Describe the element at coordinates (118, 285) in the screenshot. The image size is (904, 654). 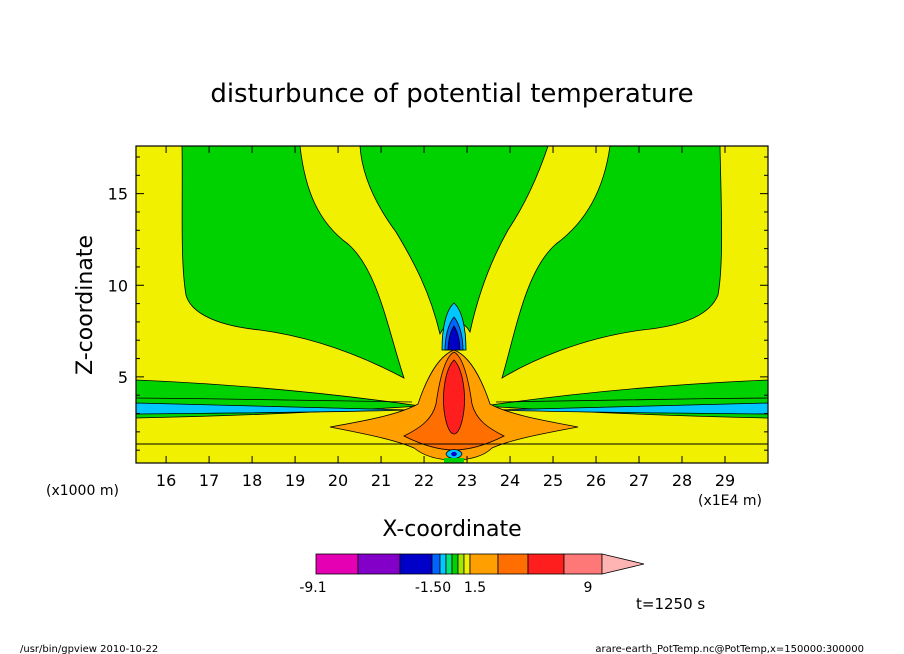
I see `y-tick-label: 10` at that location.